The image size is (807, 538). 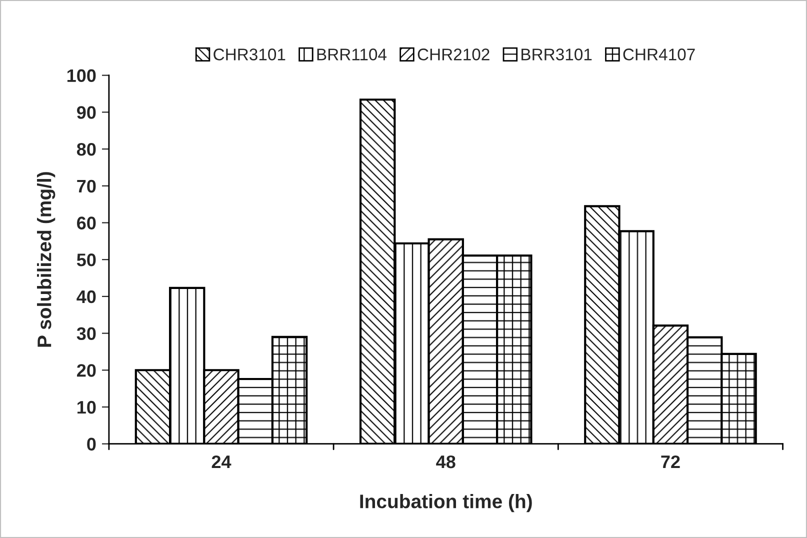 What do you see at coordinates (86, 149) in the screenshot?
I see `y-tick-label: 80` at bounding box center [86, 149].